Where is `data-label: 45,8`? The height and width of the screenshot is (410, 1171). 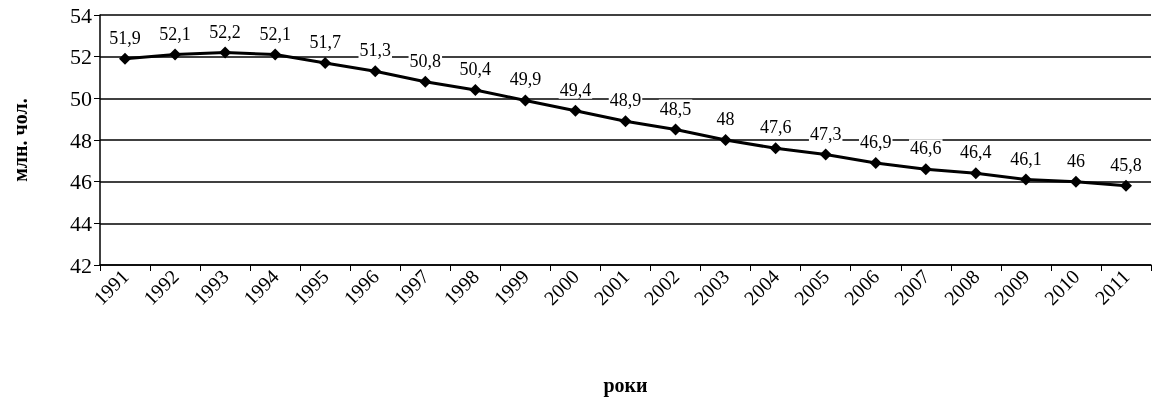
data-label: 45,8 is located at coordinates (1126, 164).